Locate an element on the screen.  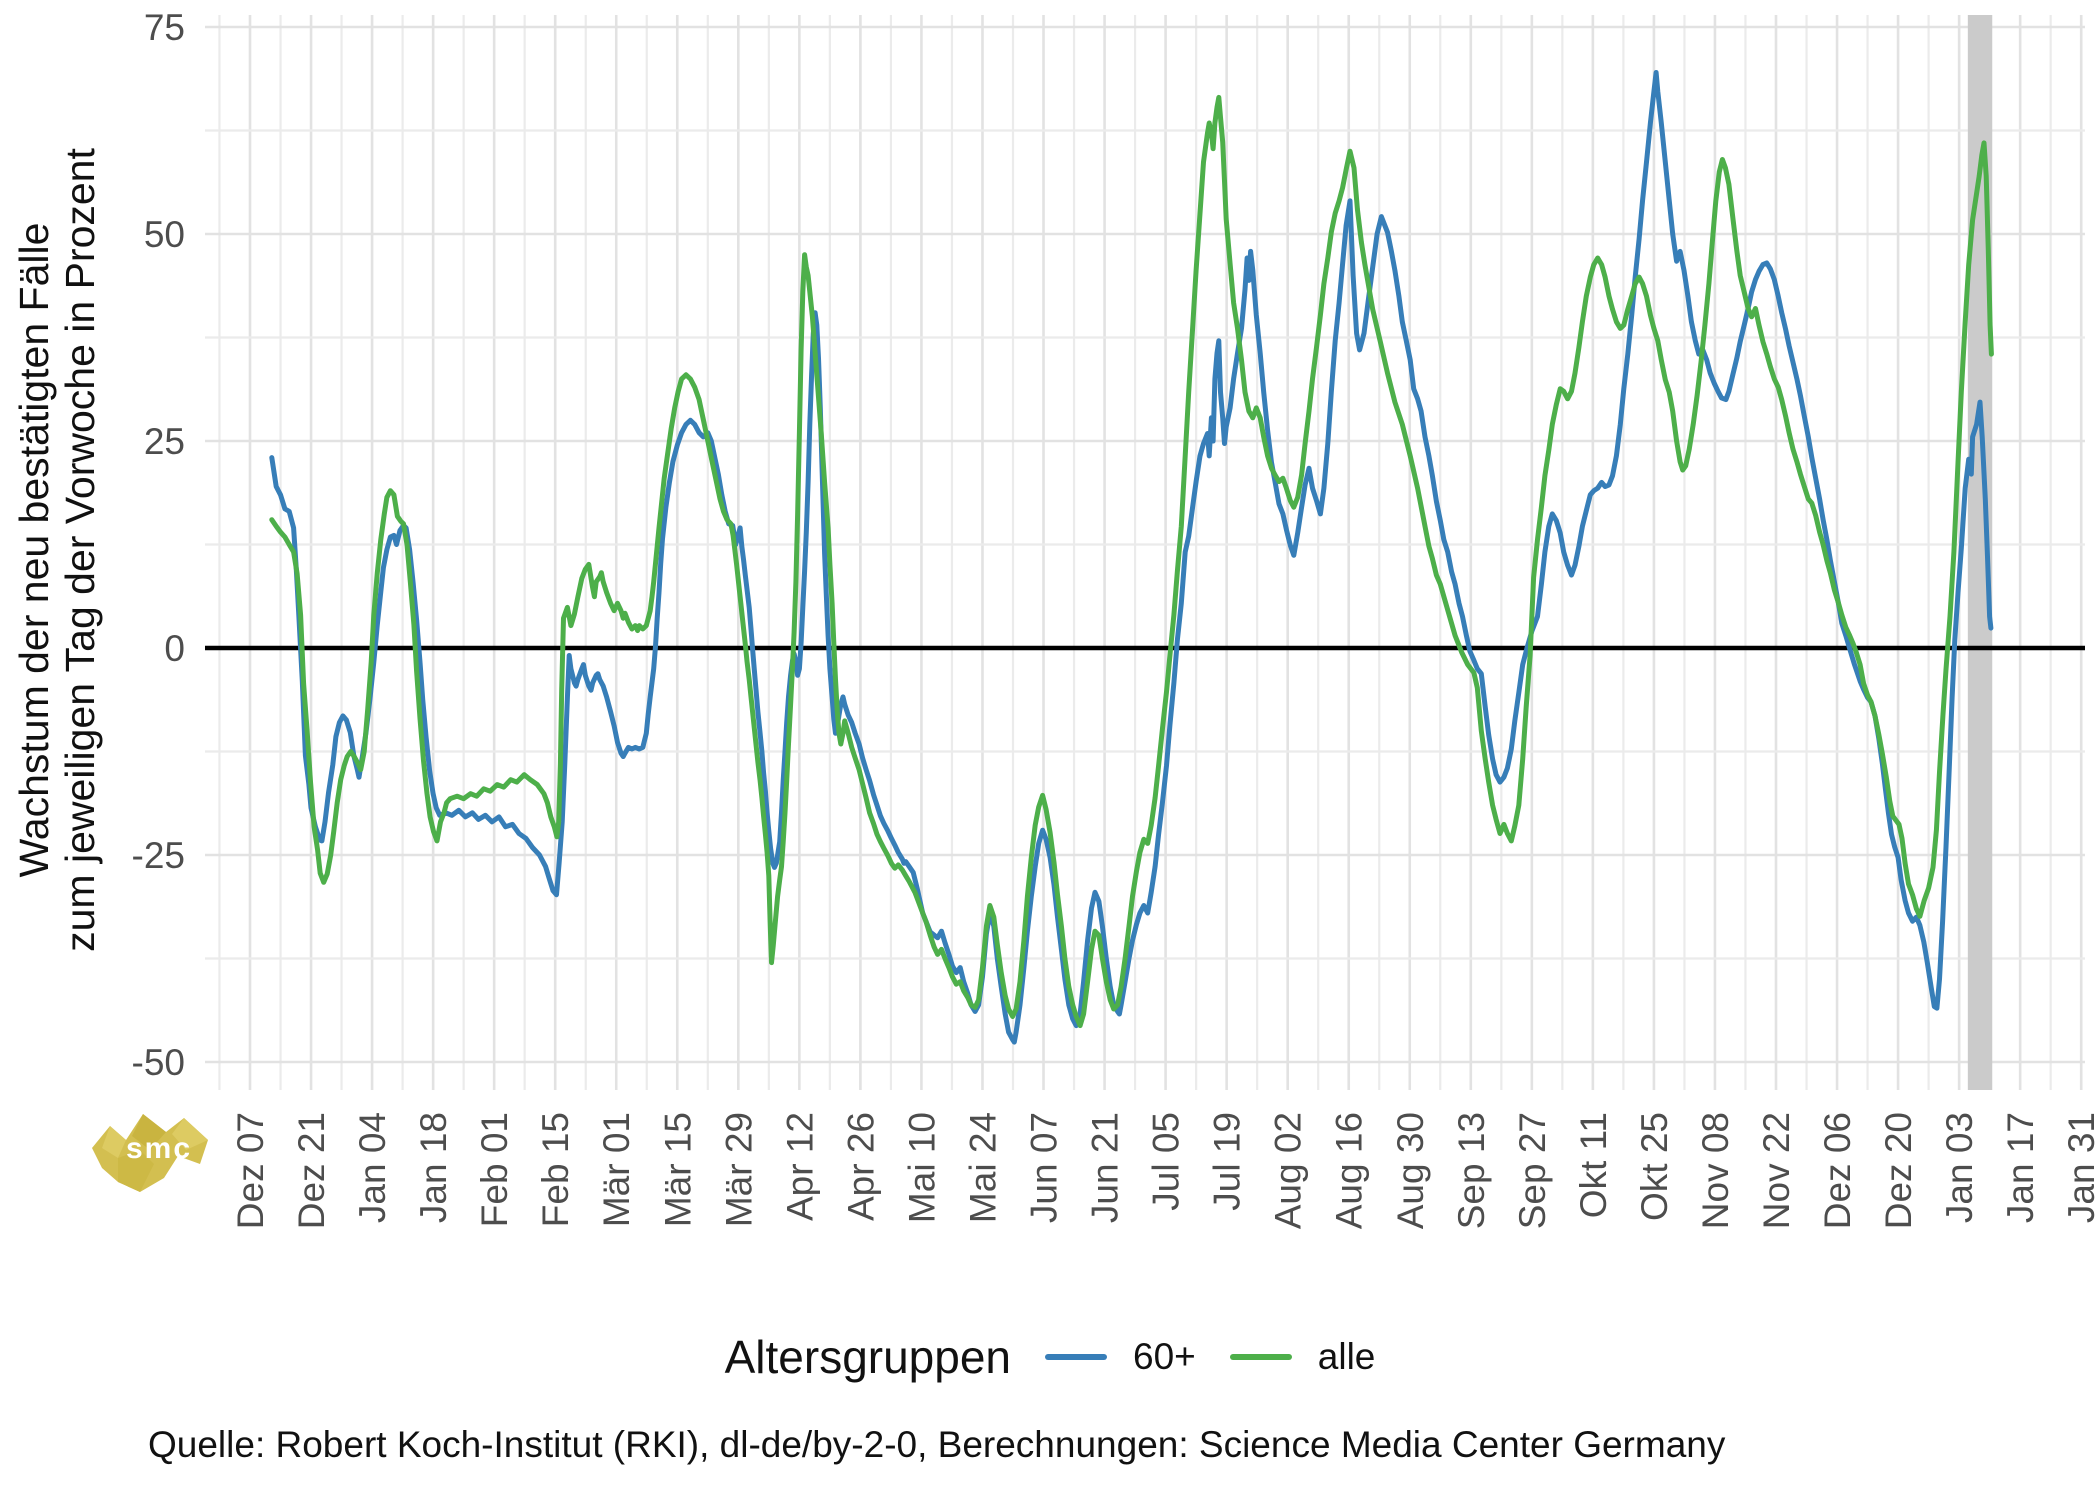
y-tick-label: -50 is located at coordinates (158, 1062).